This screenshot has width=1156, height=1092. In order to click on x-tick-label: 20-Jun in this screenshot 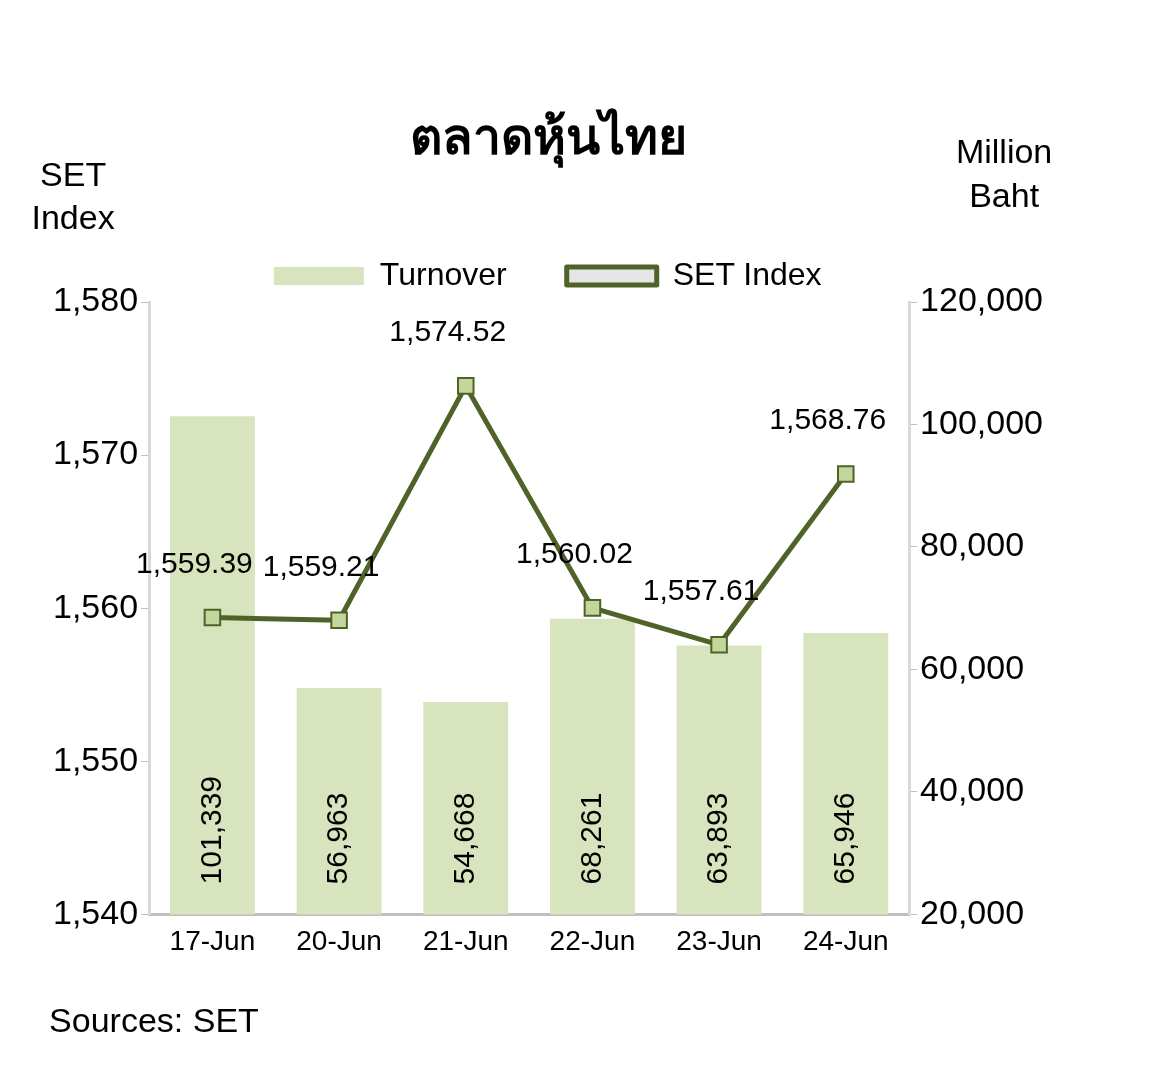, I will do `click(339, 940)`.